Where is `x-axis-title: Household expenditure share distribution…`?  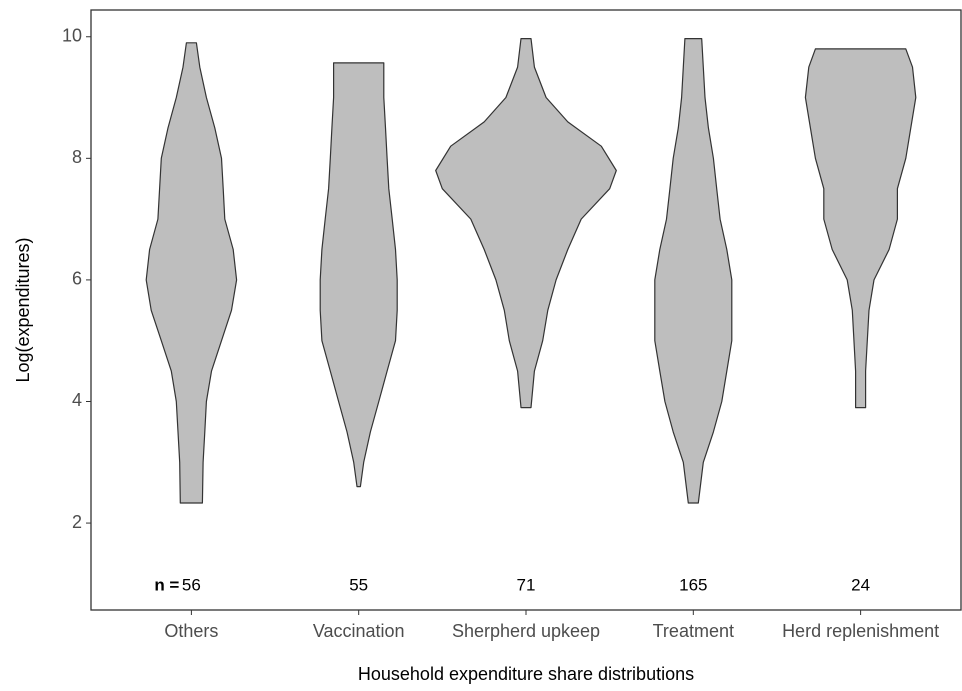 x-axis-title: Household expenditure share distribution… is located at coordinates (526, 674).